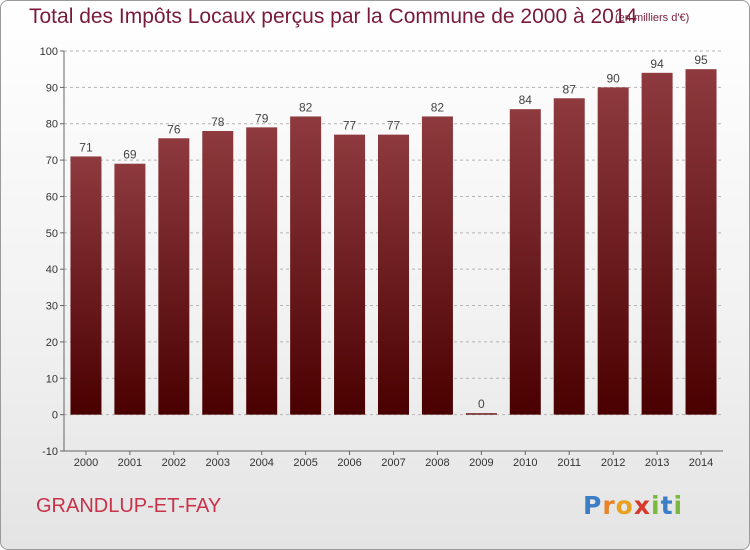 The width and height of the screenshot is (750, 550). I want to click on value-label-2010: 84, so click(526, 100).